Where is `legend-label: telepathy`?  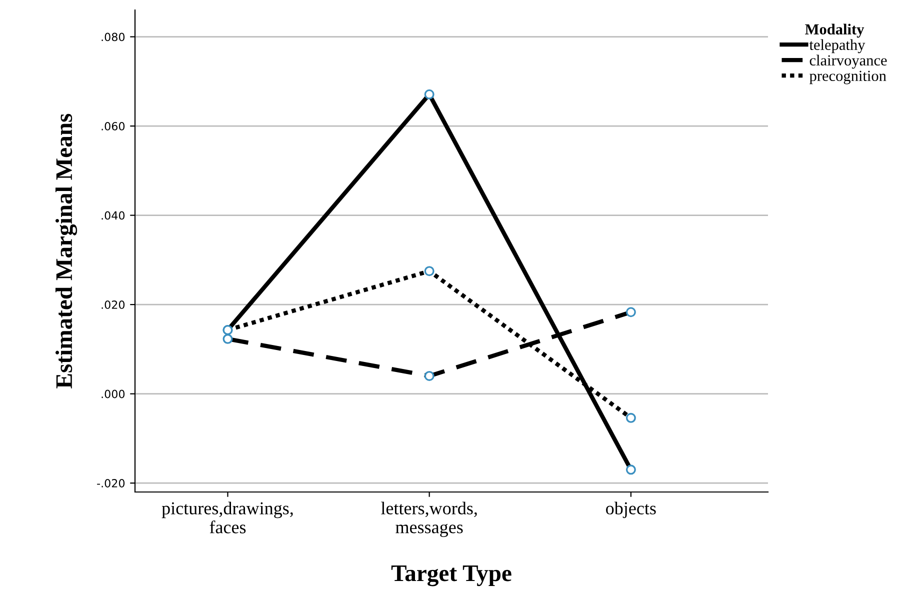 legend-label: telepathy is located at coordinates (837, 46).